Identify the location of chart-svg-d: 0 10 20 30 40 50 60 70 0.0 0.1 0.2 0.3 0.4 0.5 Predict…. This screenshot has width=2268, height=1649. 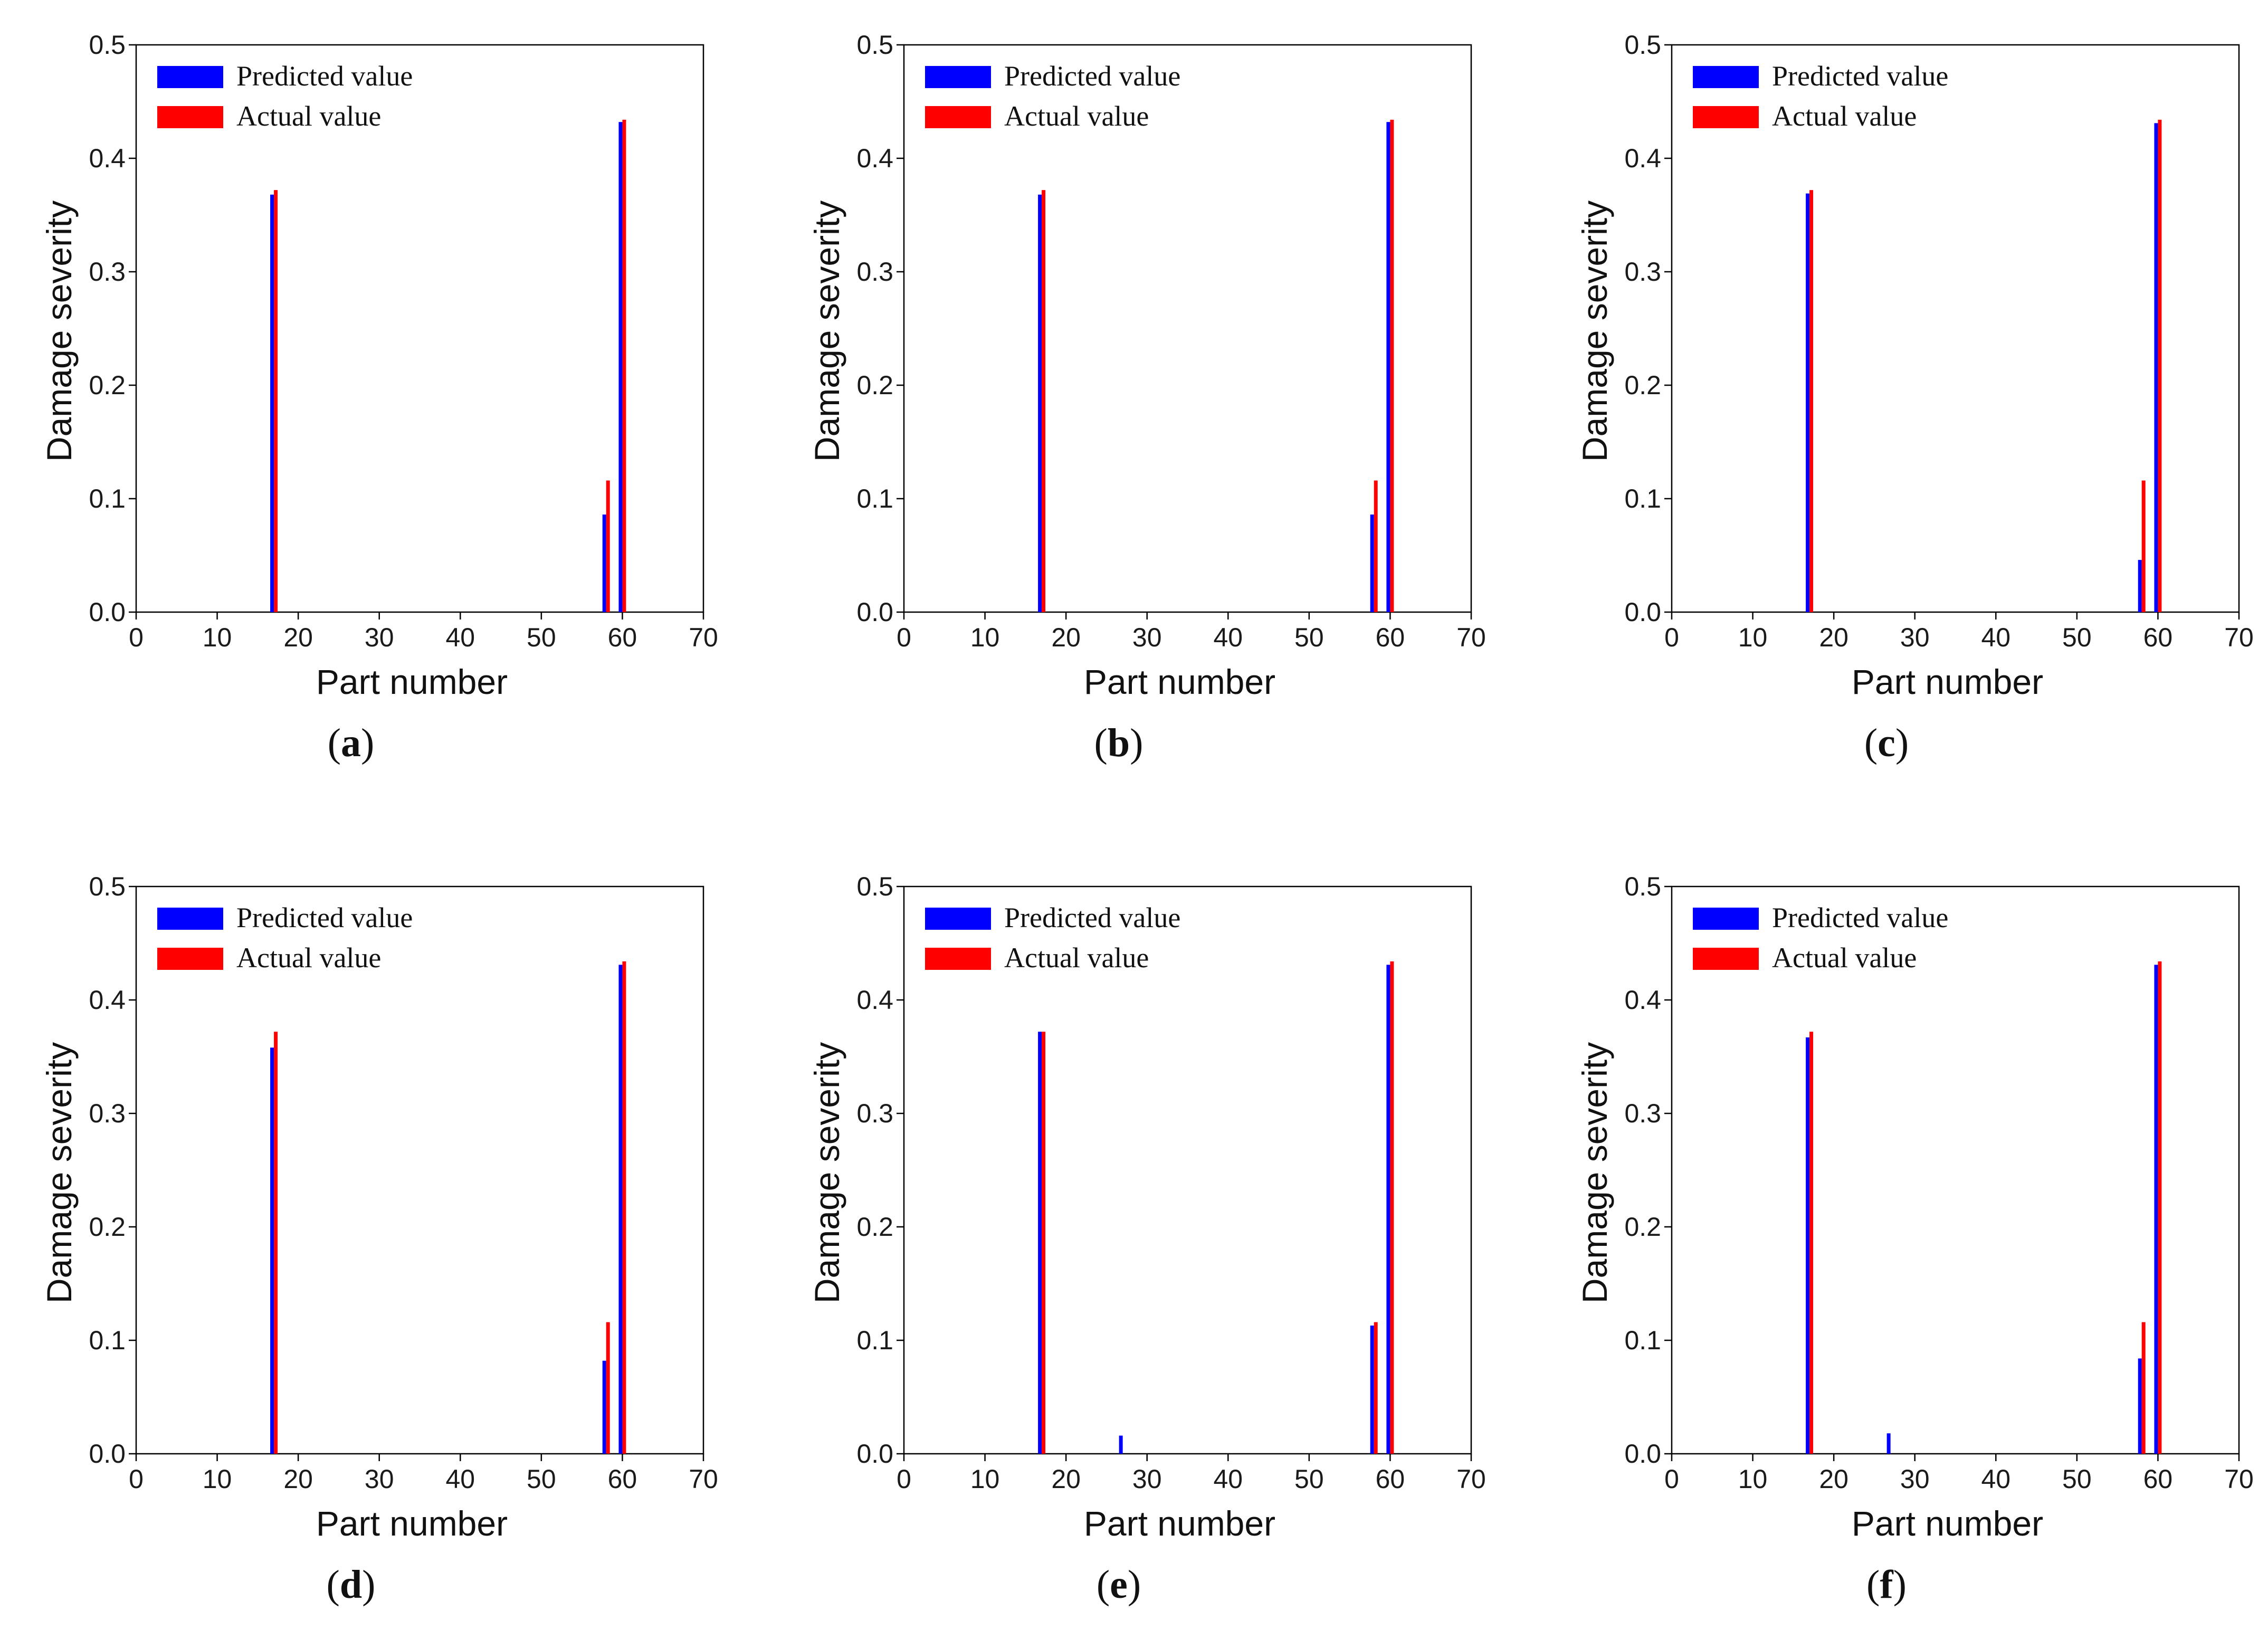
(379, 1208).